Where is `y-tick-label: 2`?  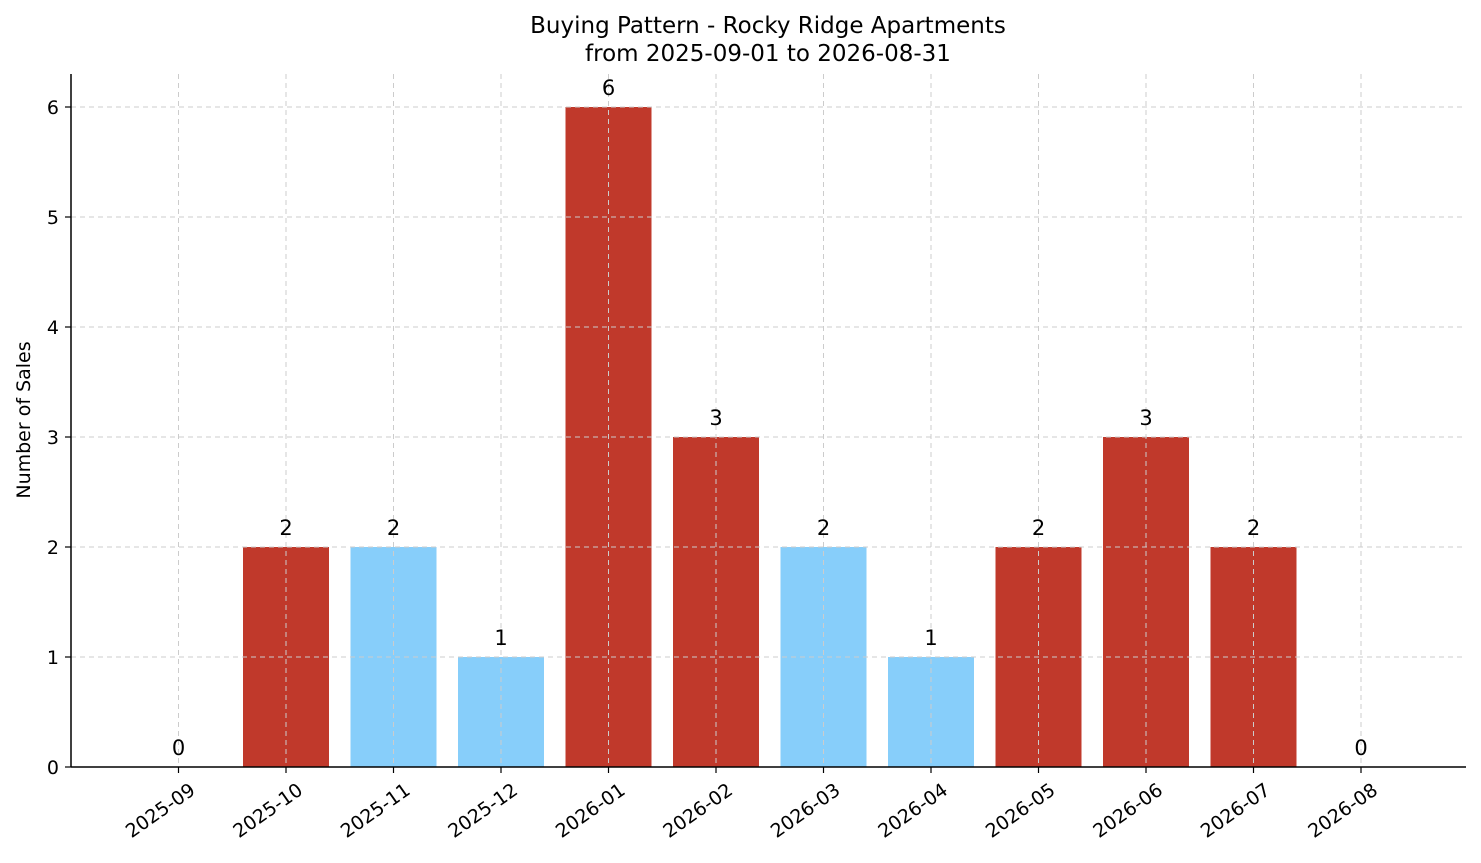 y-tick-label: 2 is located at coordinates (53, 548).